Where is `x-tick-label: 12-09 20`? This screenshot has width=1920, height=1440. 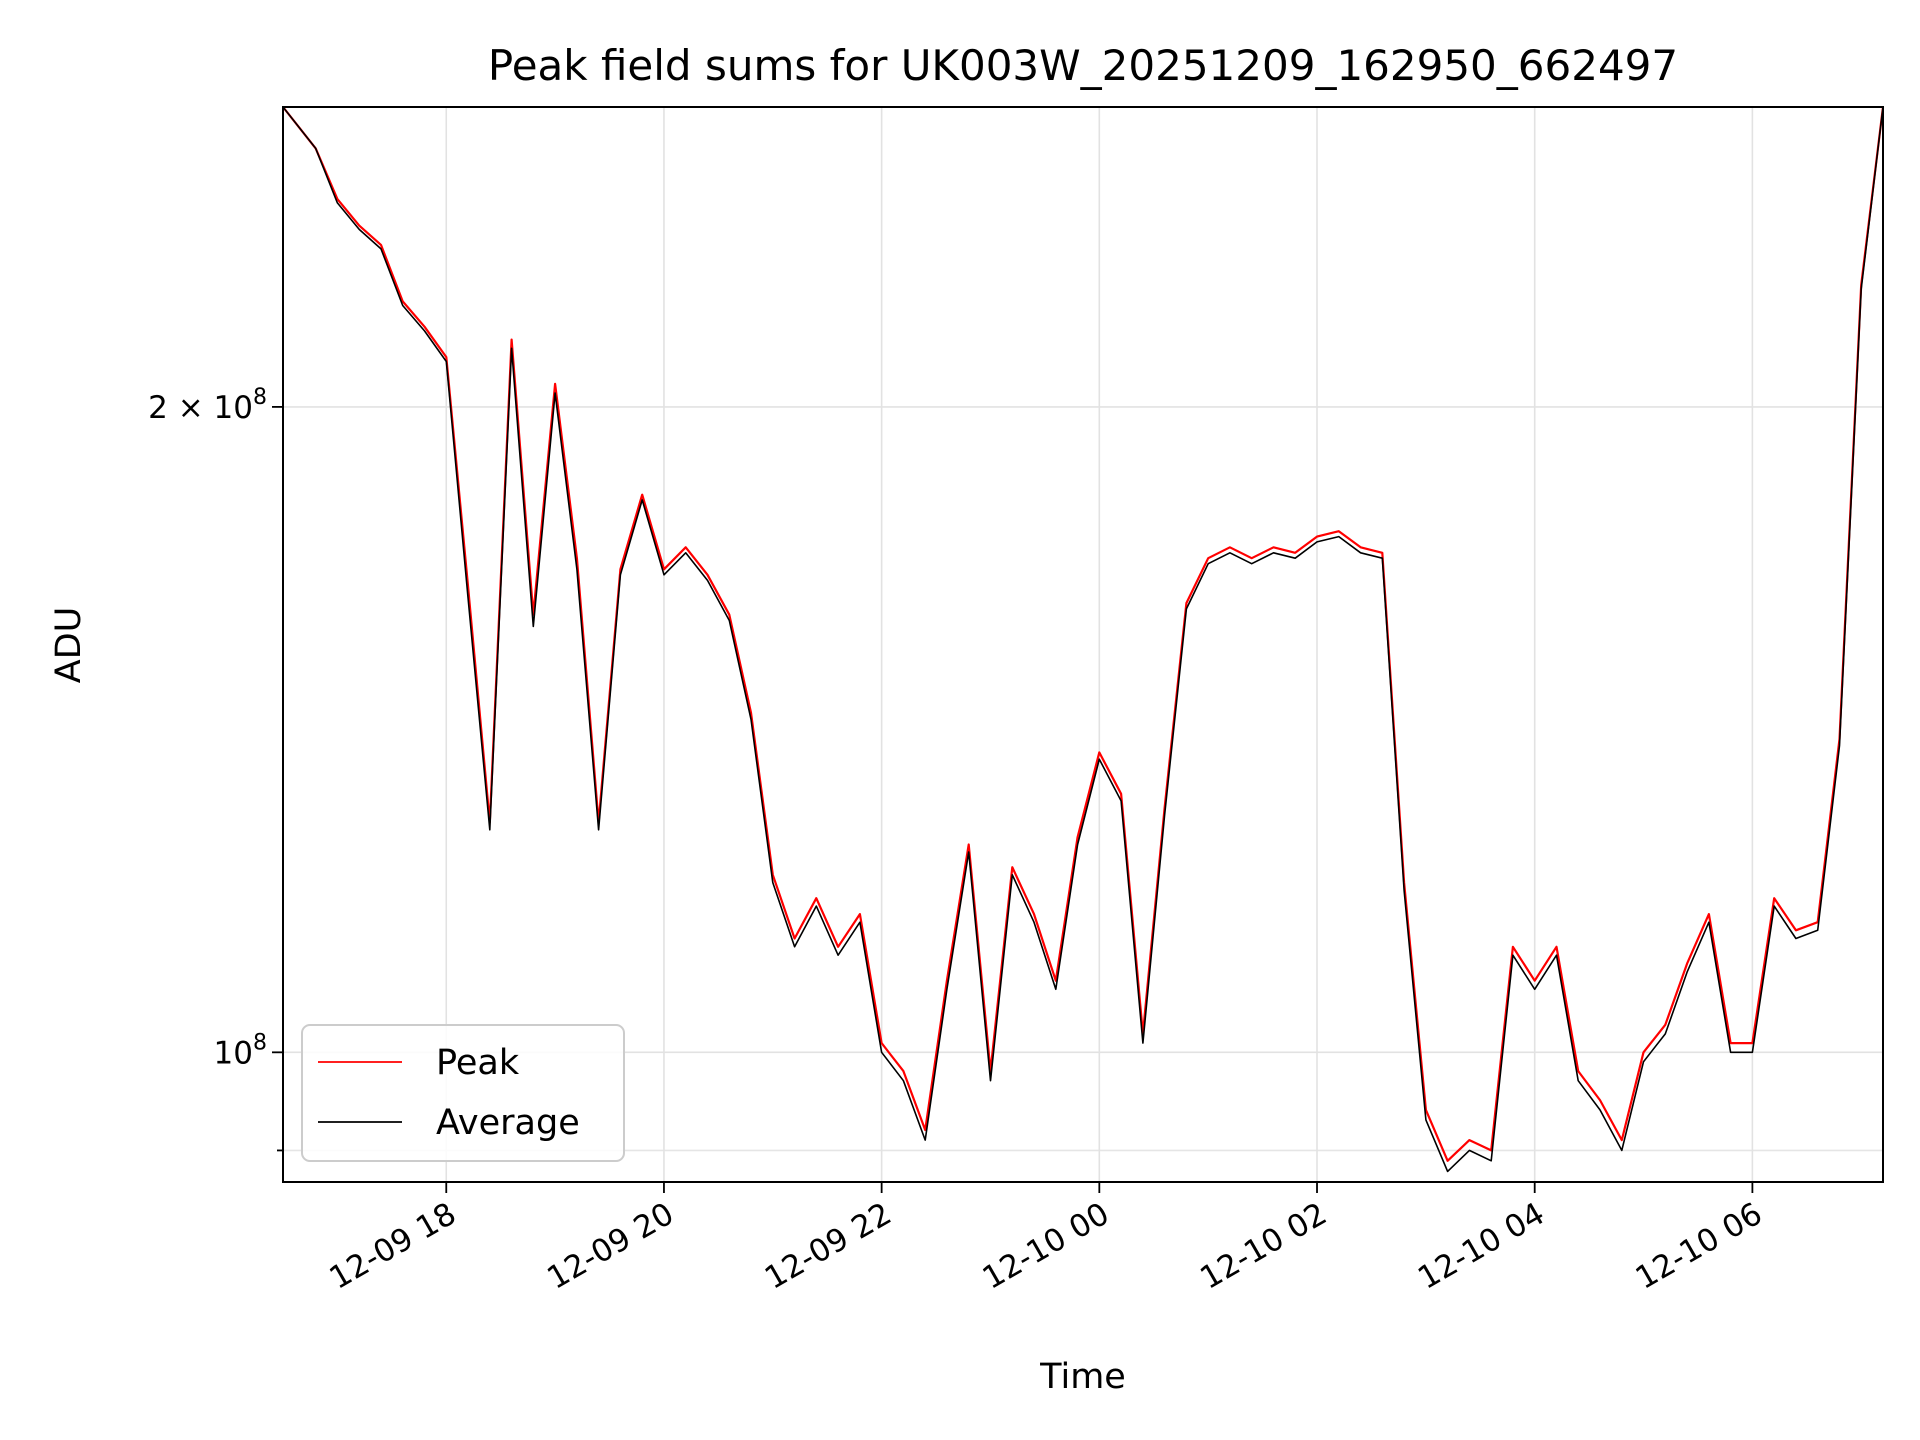
x-tick-label: 12-09 20 is located at coordinates (610, 1246).